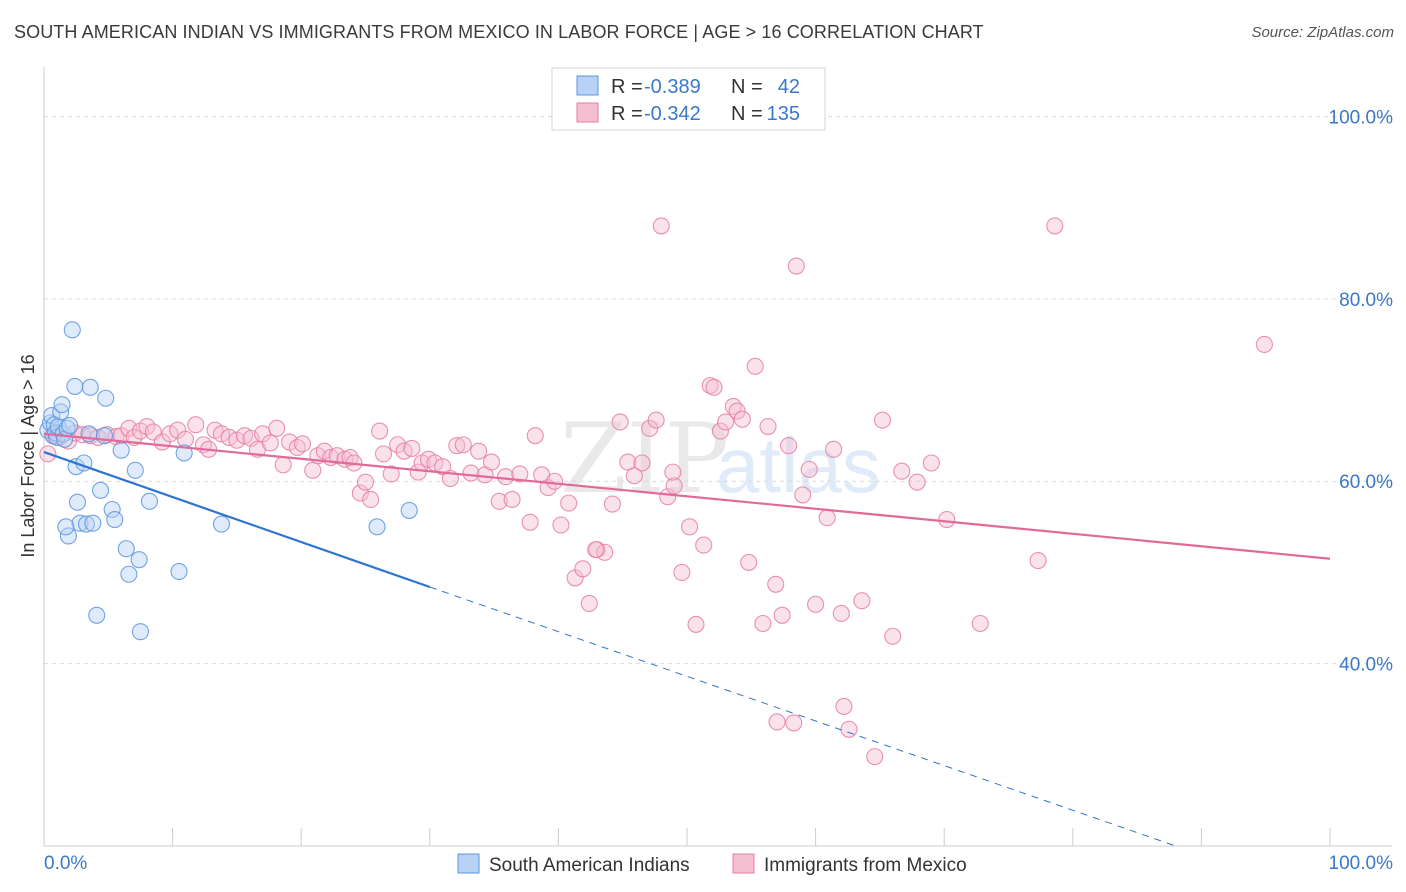  What do you see at coordinates (743, 863) in the screenshot?
I see `bottom-legend-swatch-pink` at bounding box center [743, 863].